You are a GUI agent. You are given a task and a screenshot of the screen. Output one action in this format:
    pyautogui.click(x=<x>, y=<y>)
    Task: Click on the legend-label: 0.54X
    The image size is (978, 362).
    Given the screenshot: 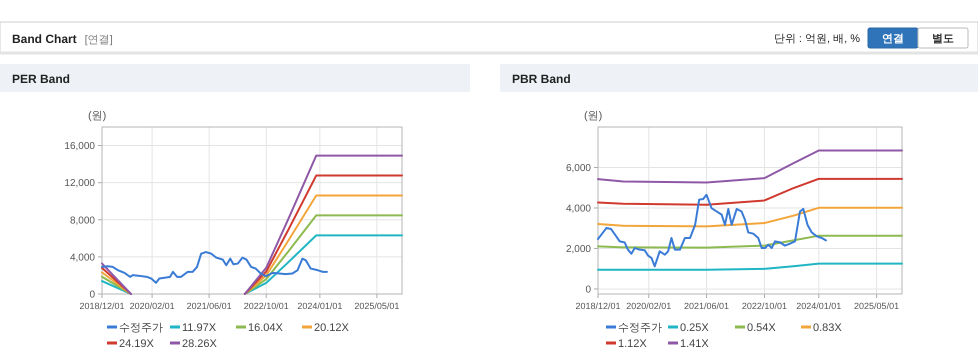 What is the action you would take?
    pyautogui.click(x=761, y=328)
    